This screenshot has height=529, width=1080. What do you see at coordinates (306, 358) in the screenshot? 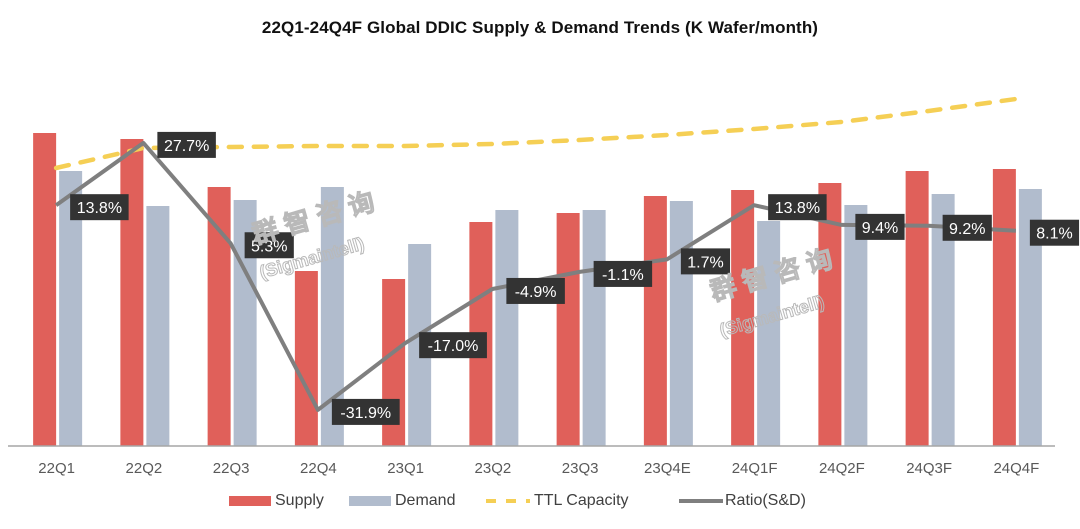
I see `supply-bar-22Q4` at bounding box center [306, 358].